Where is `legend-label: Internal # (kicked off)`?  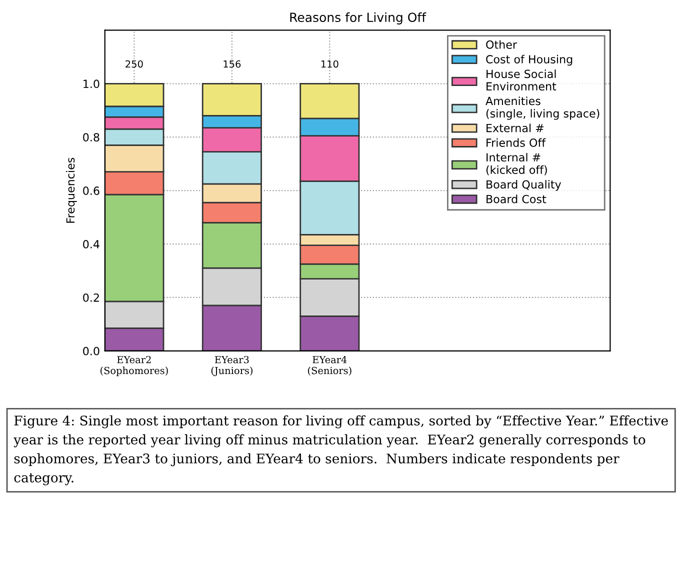 legend-label: Internal # (kicked off) is located at coordinates (516, 164).